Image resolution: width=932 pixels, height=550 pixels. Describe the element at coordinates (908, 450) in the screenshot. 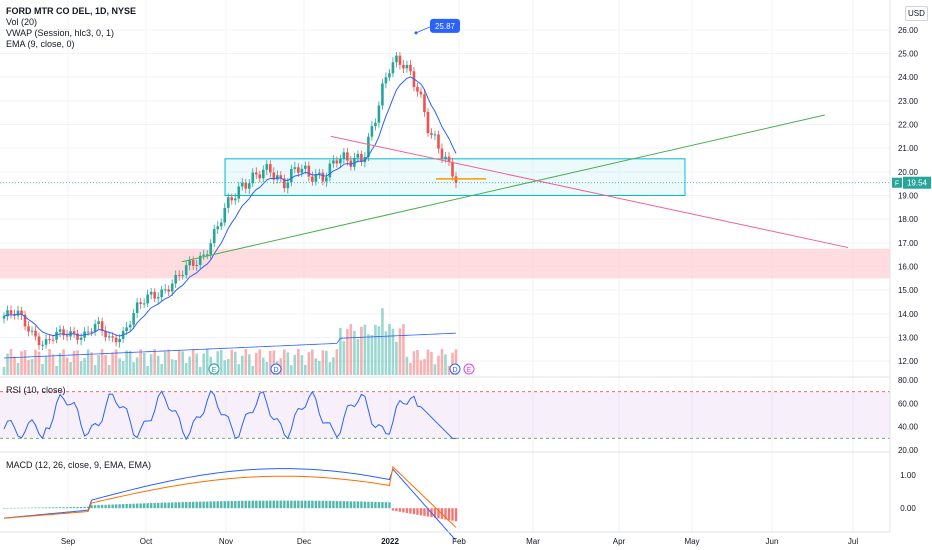

I see `rsi-tick-label: 20.00` at that location.